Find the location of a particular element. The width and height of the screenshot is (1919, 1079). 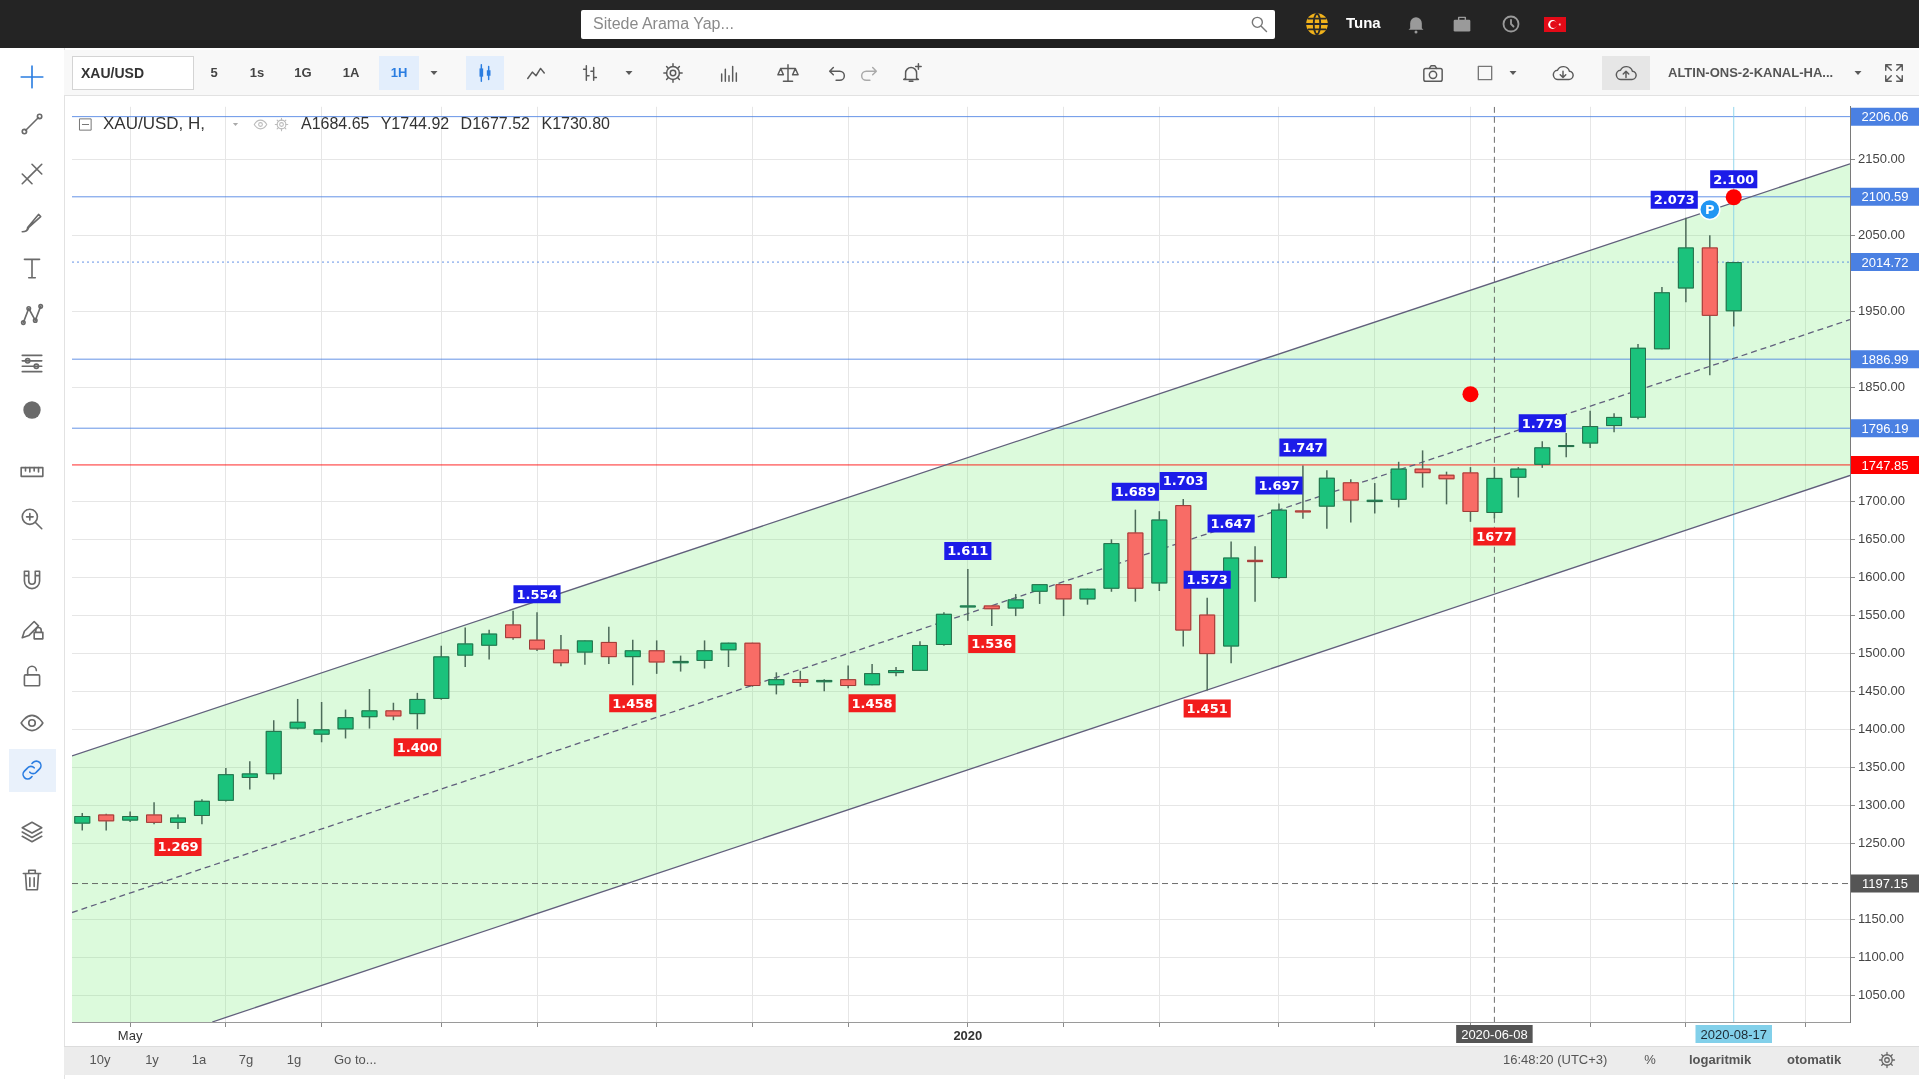

annotation: 1.573 is located at coordinates (1207, 580).